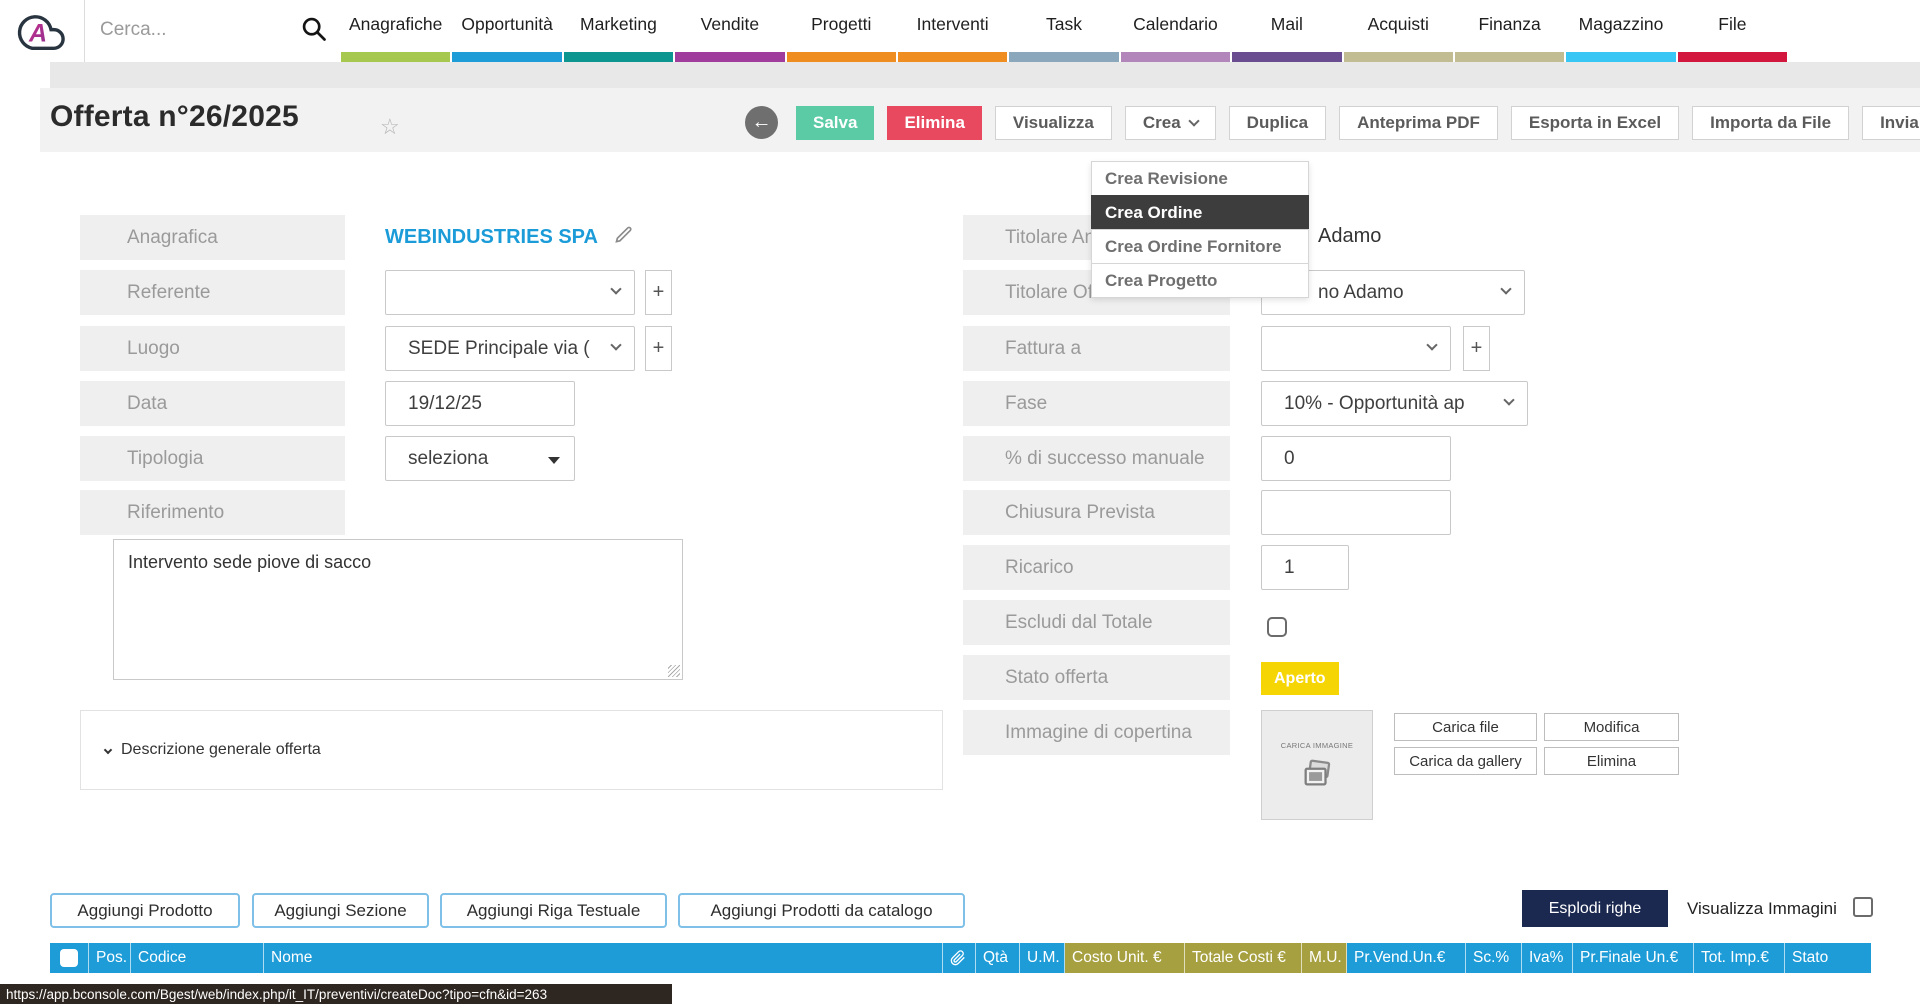 This screenshot has width=1920, height=1004. Describe the element at coordinates (1611, 761) in the screenshot. I see `elimina-immagine-button: Elimina` at that location.